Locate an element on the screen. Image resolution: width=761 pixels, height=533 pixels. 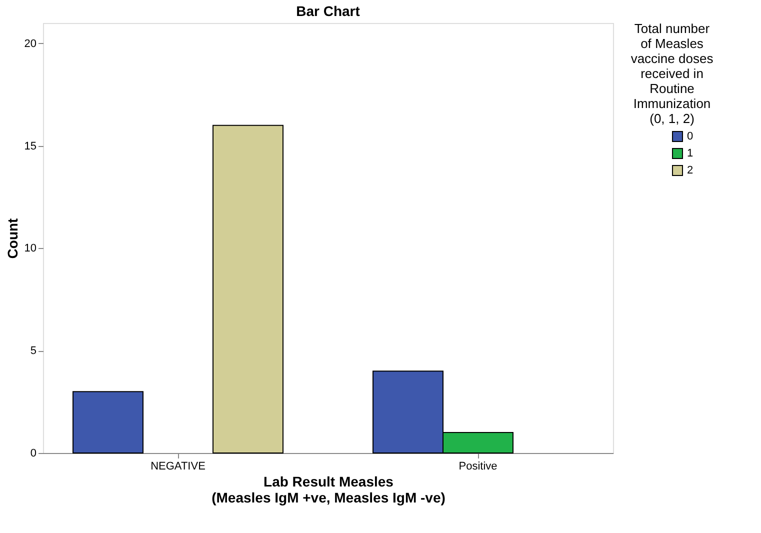
x-tick-label: Positive is located at coordinates (478, 466).